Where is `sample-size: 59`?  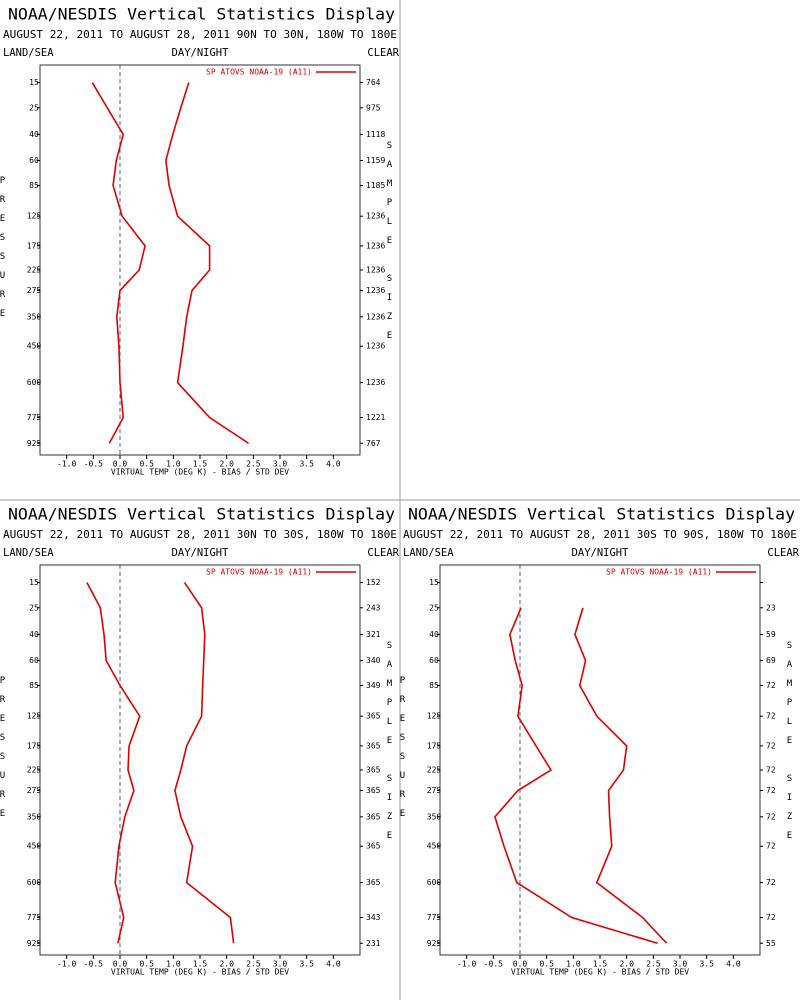 sample-size: 59 is located at coordinates (771, 634).